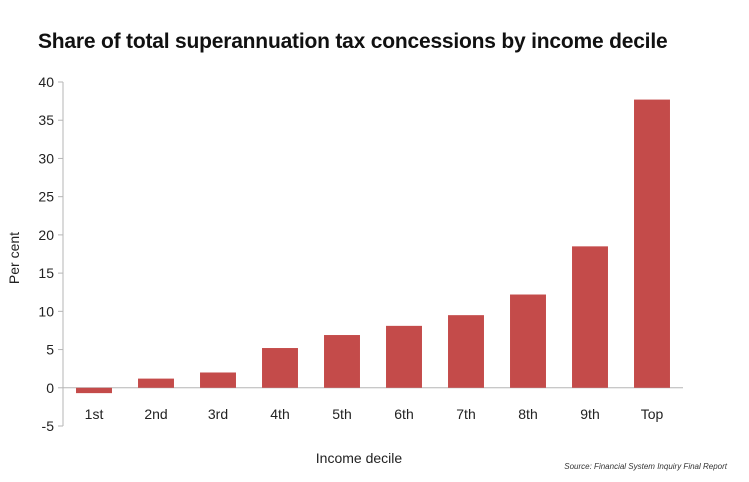 The height and width of the screenshot is (482, 749). I want to click on x-tick-label: Top, so click(652, 414).